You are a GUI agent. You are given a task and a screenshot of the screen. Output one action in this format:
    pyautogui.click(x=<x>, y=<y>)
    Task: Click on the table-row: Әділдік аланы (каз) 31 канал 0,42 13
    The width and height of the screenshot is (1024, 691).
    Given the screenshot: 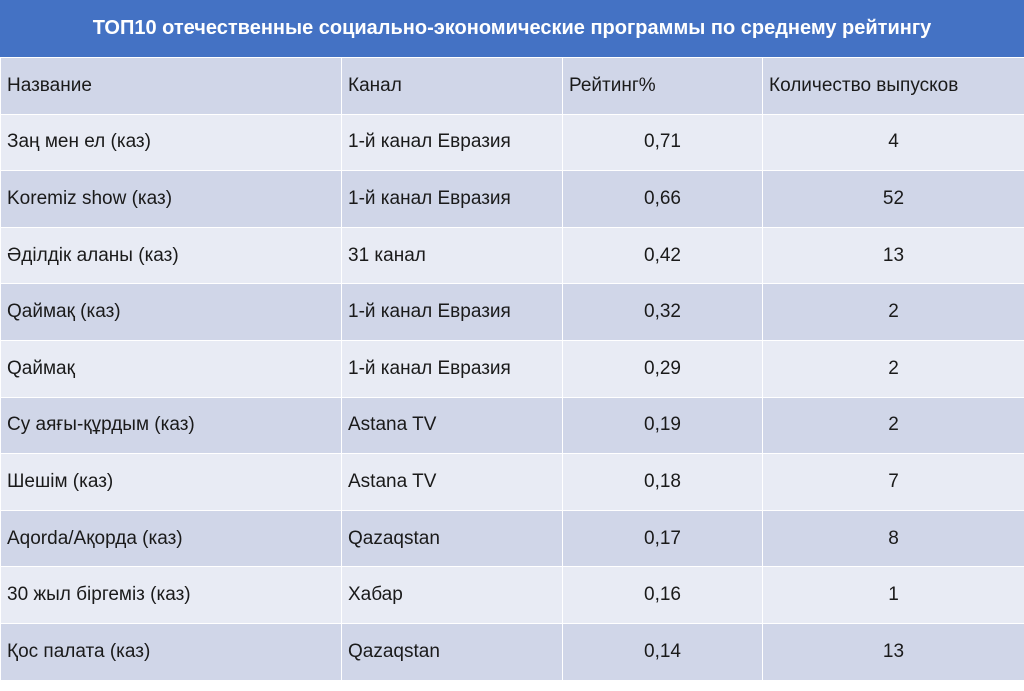 What is the action you would take?
    pyautogui.click(x=512, y=255)
    